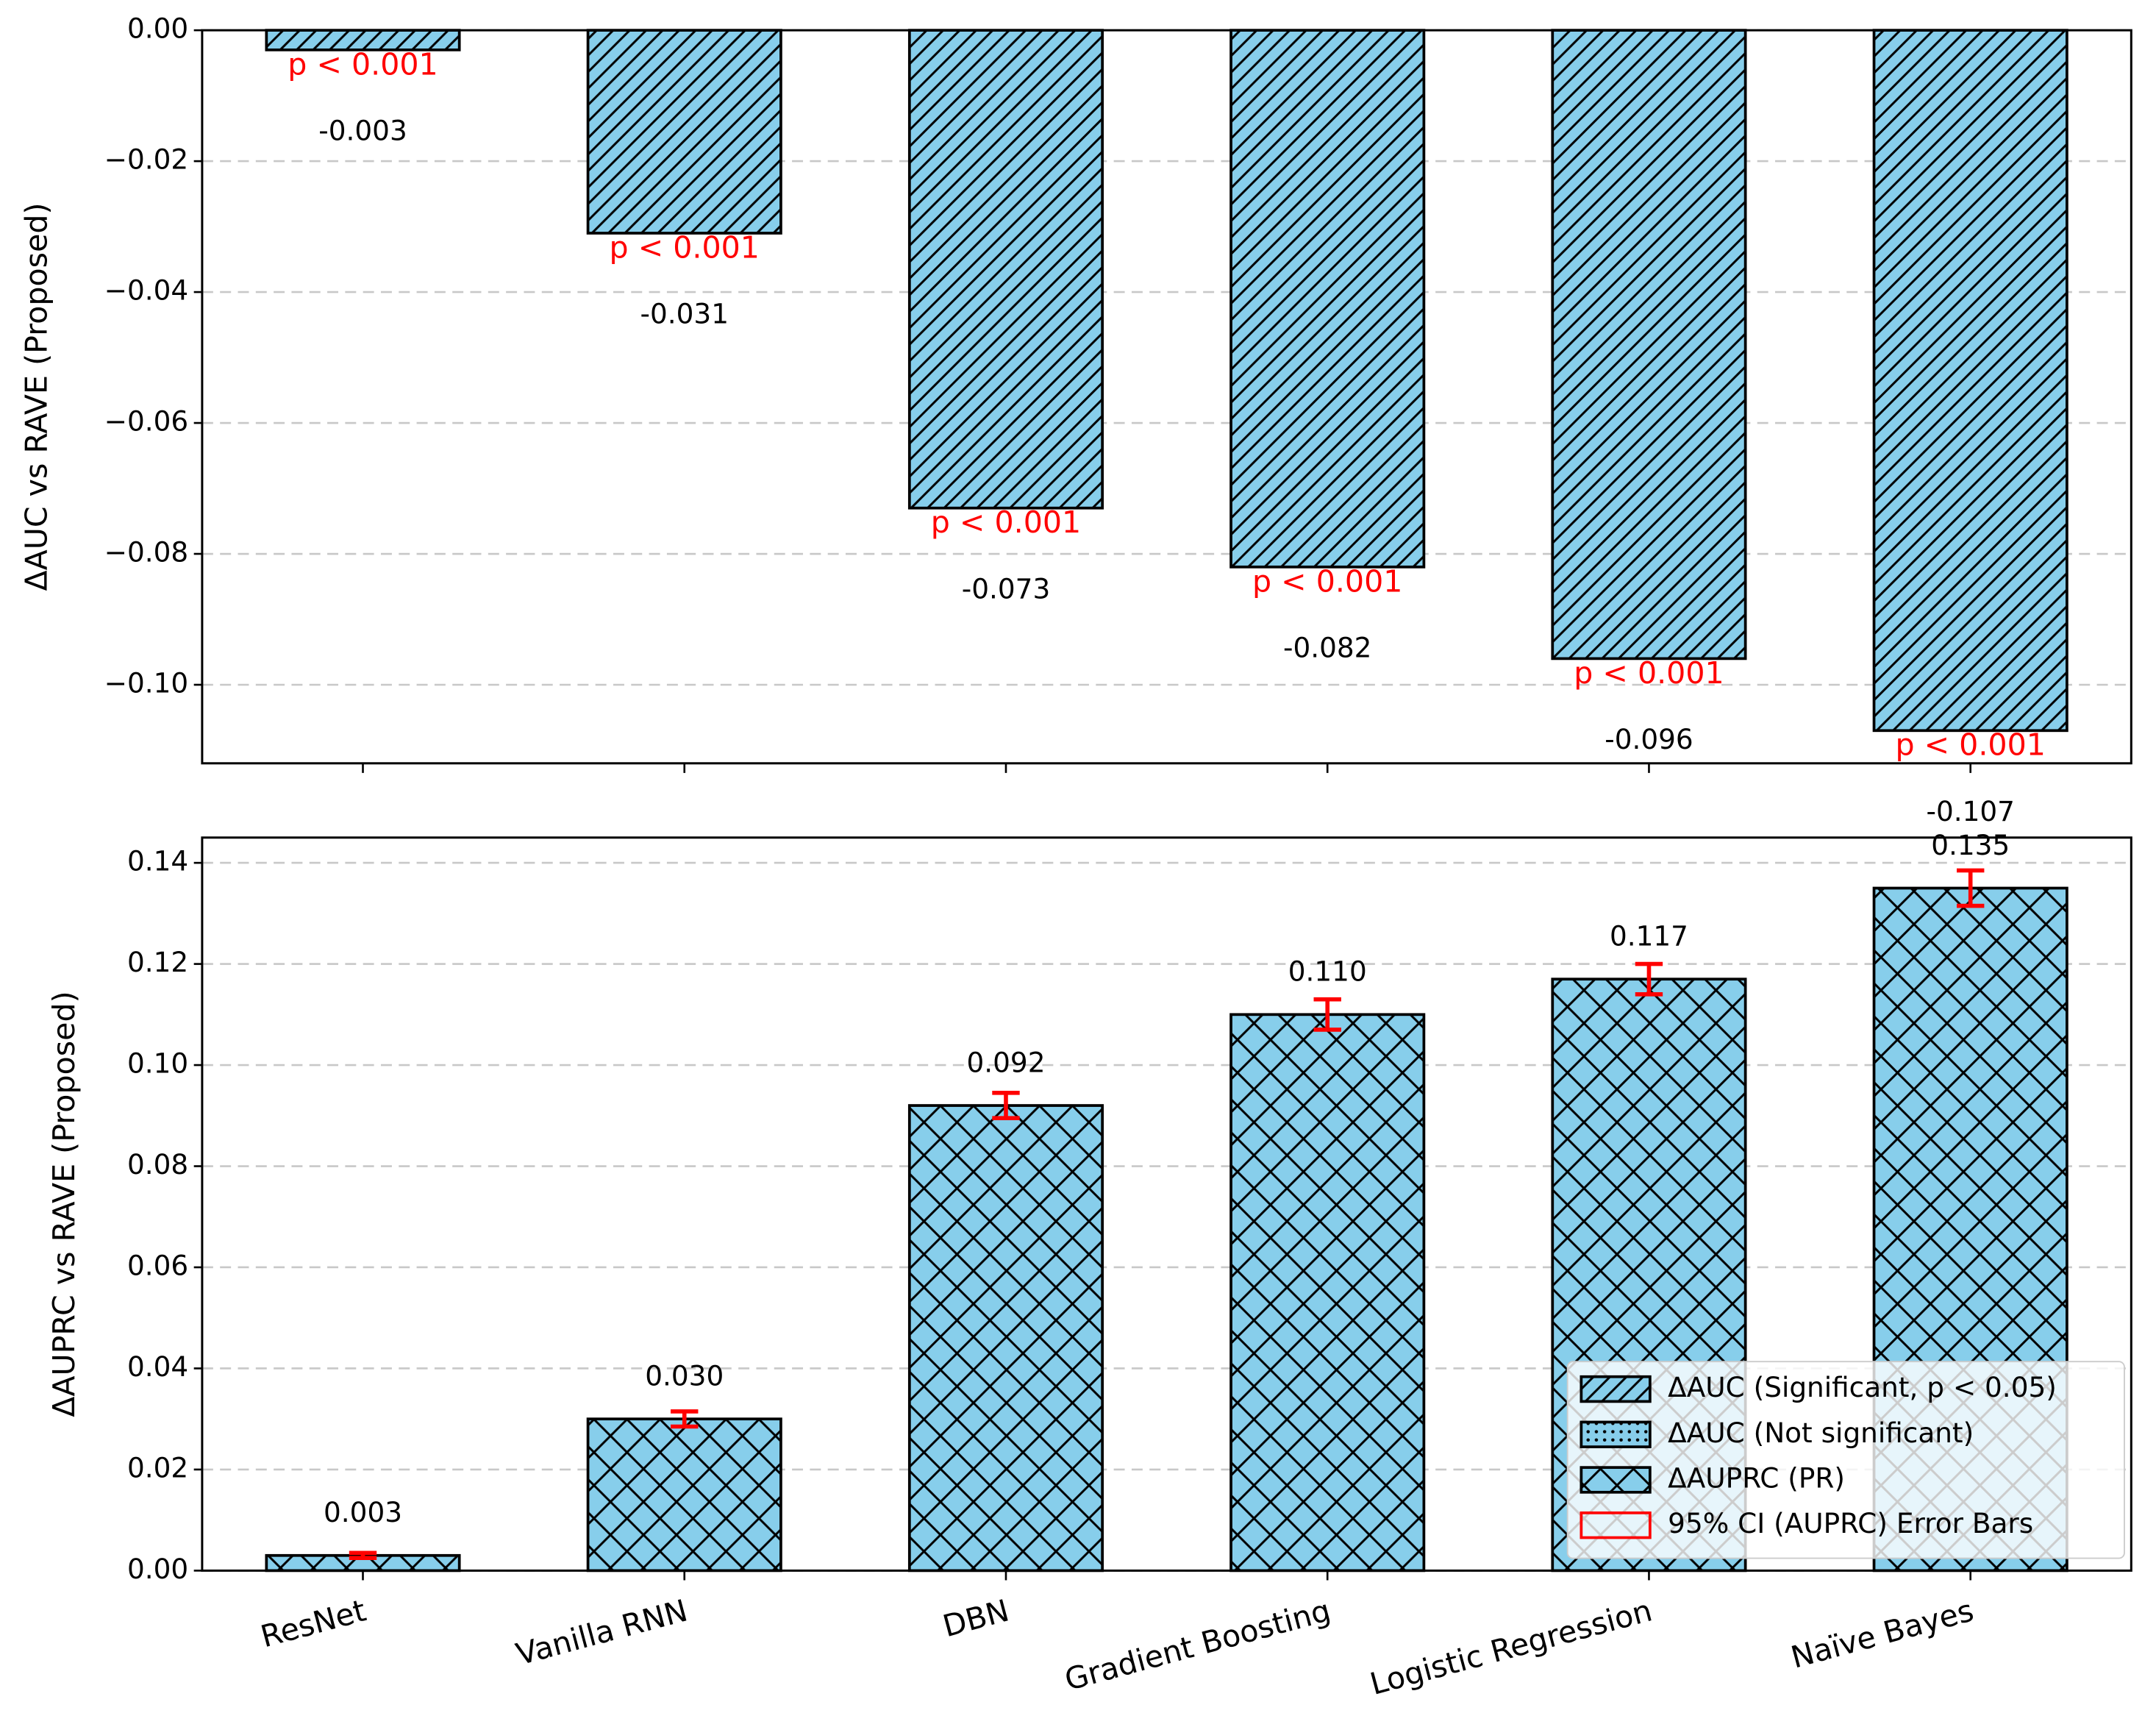 This screenshot has height=1727, width=2156. Describe the element at coordinates (362, 131) in the screenshot. I see `value-label: -0.003` at that location.